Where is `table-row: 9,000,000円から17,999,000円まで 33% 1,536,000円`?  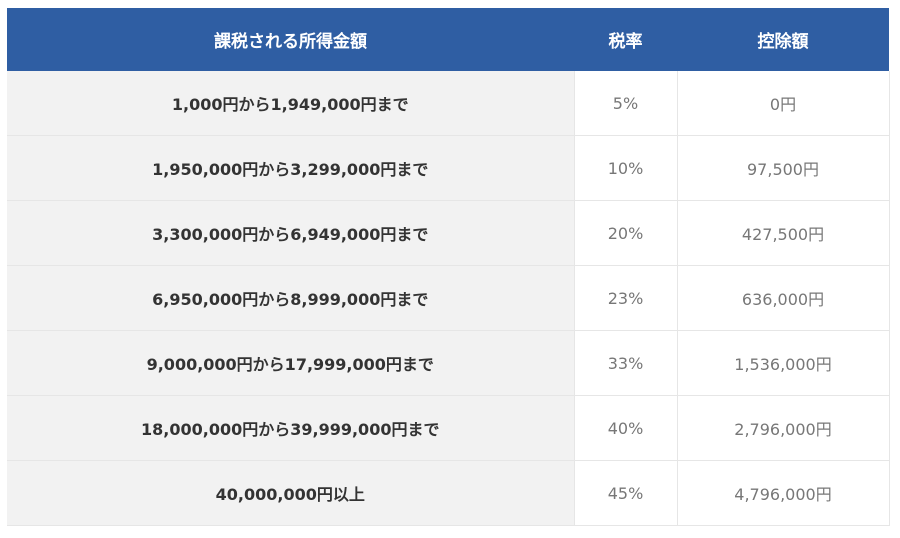
table-row: 9,000,000円から17,999,000円まで 33% 1,536,000円 is located at coordinates (448, 363).